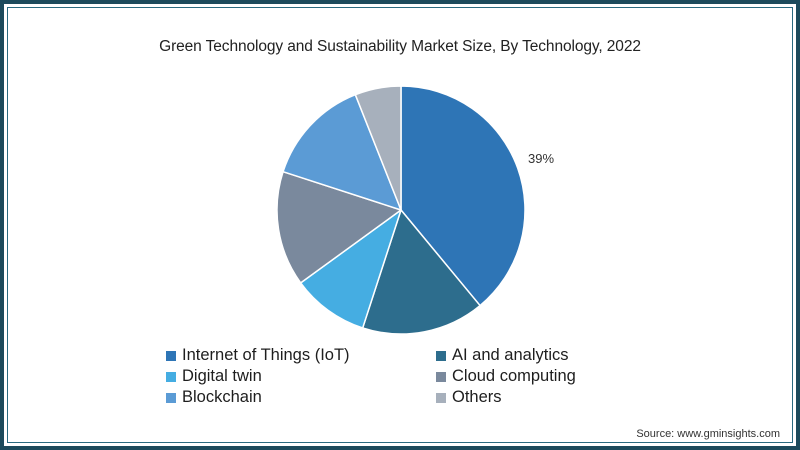 This screenshot has height=450, width=800. Describe the element at coordinates (301, 376) in the screenshot. I see `legend-item-digital-twin: Digital twin` at that location.